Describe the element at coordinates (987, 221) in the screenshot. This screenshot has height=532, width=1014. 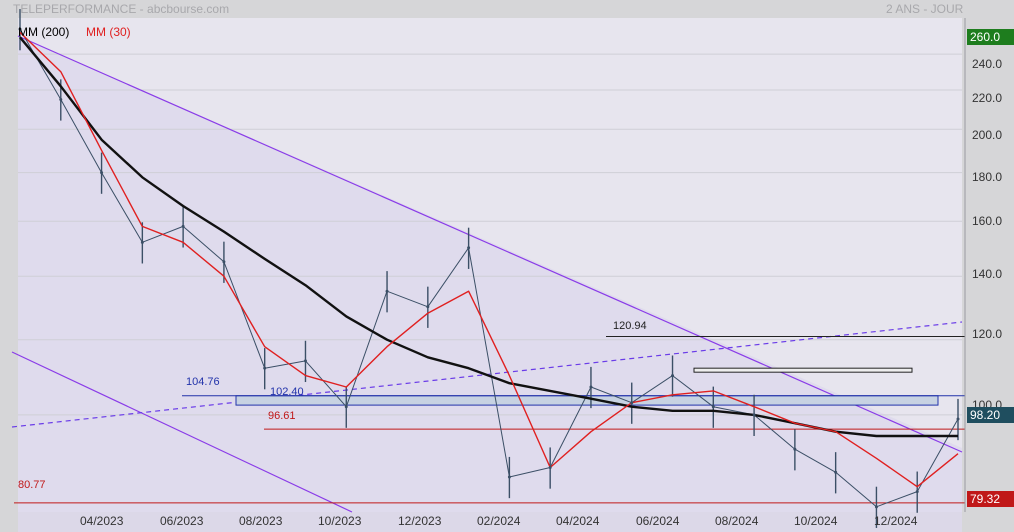
I see `y-tick-160: 160.0` at that location.